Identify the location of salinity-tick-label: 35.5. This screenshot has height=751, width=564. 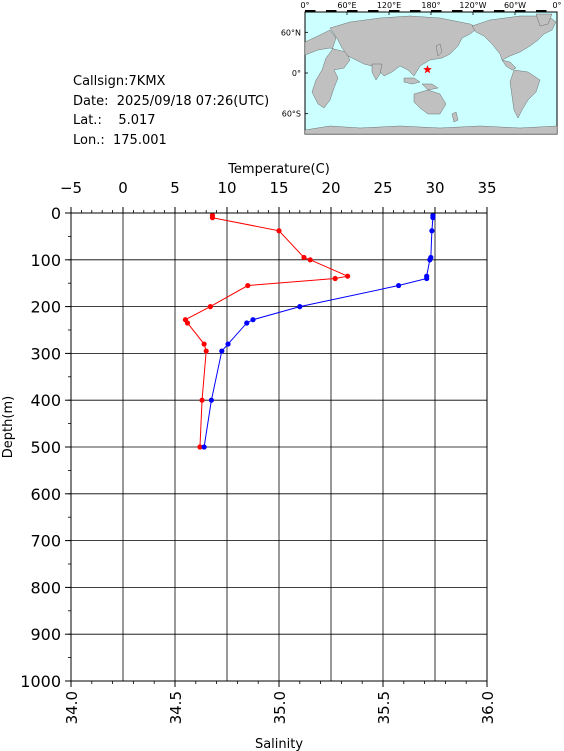
(384, 707).